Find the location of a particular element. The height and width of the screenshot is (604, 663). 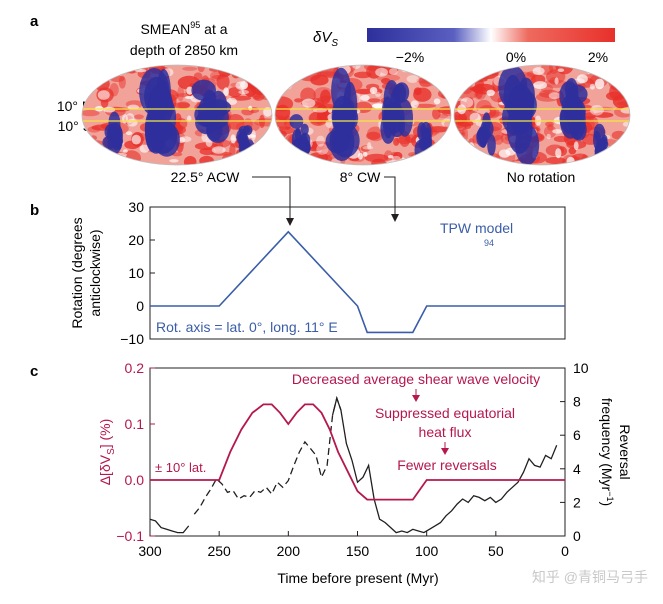

panel-c-ytick-right-label: 4 is located at coordinates (577, 469).